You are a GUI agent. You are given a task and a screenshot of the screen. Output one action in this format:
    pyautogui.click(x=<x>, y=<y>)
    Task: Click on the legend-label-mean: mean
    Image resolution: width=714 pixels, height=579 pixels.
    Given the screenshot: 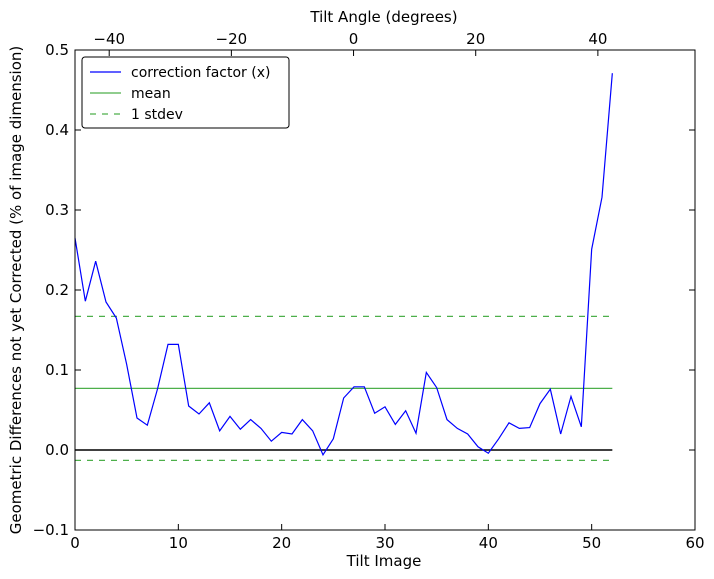 What is the action you would take?
    pyautogui.click(x=151, y=94)
    